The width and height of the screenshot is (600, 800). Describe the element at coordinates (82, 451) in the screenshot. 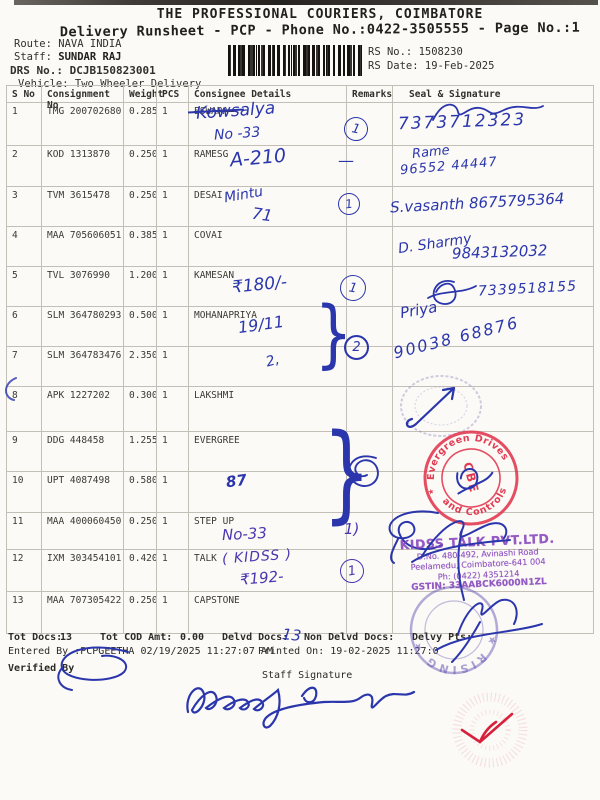

I see `cell-consignment: DDG 448458` at that location.